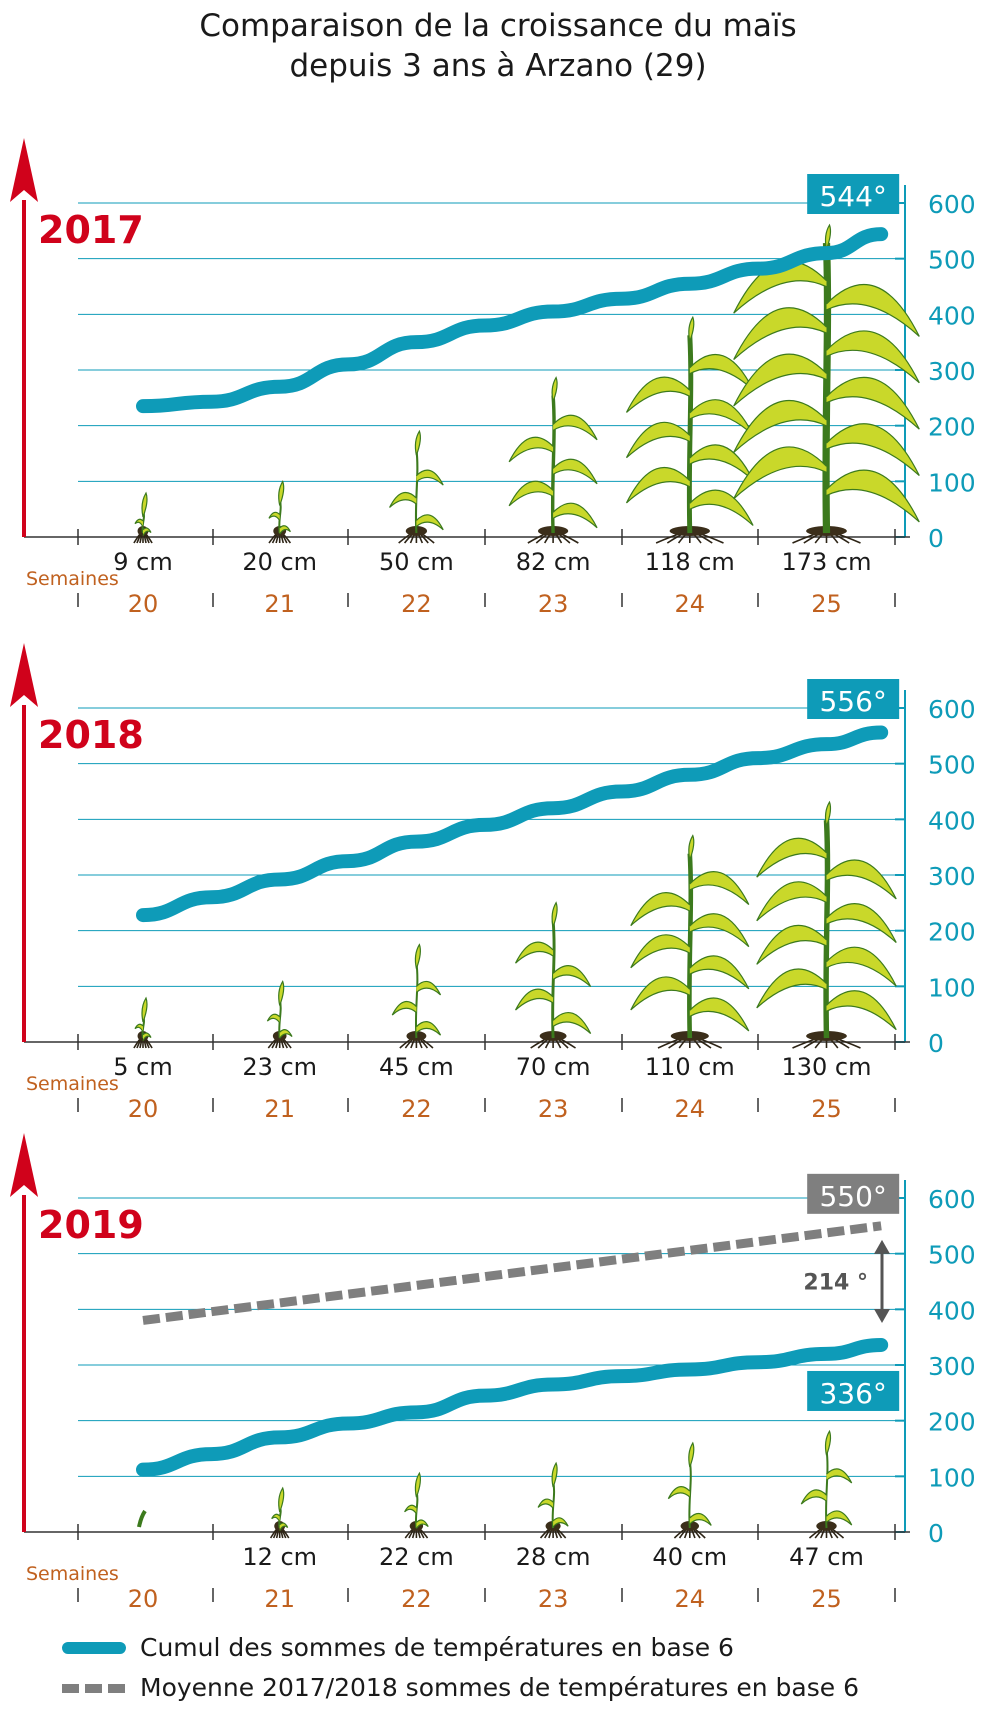 This screenshot has width=996, height=1718. I want to click on plant-2018-w20, so click(143, 1022).